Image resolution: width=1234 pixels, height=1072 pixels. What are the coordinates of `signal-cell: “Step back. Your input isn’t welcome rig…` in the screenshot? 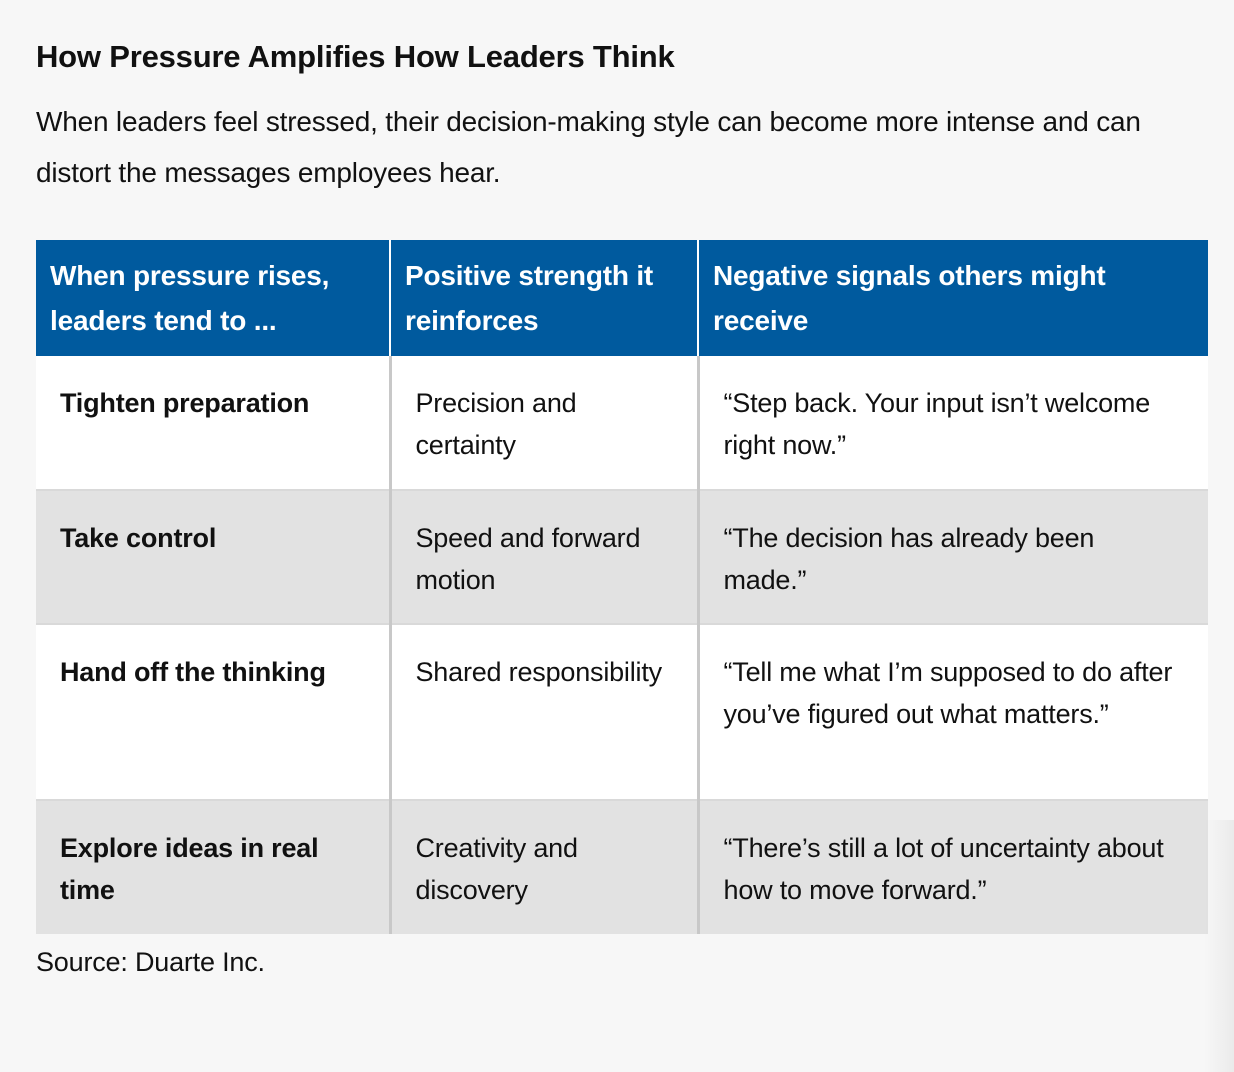 It's located at (953, 423).